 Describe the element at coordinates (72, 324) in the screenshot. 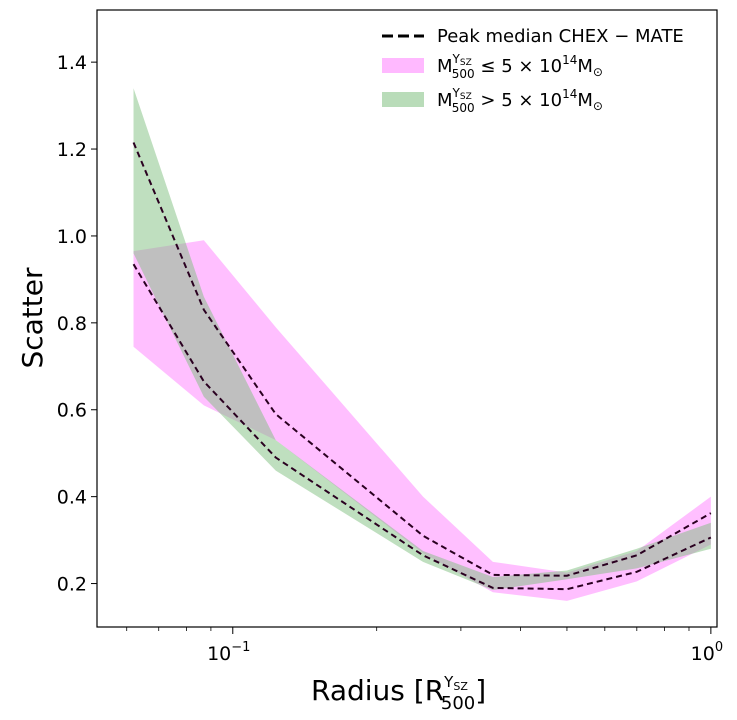

I see `y-tick-label: 0.8` at that location.